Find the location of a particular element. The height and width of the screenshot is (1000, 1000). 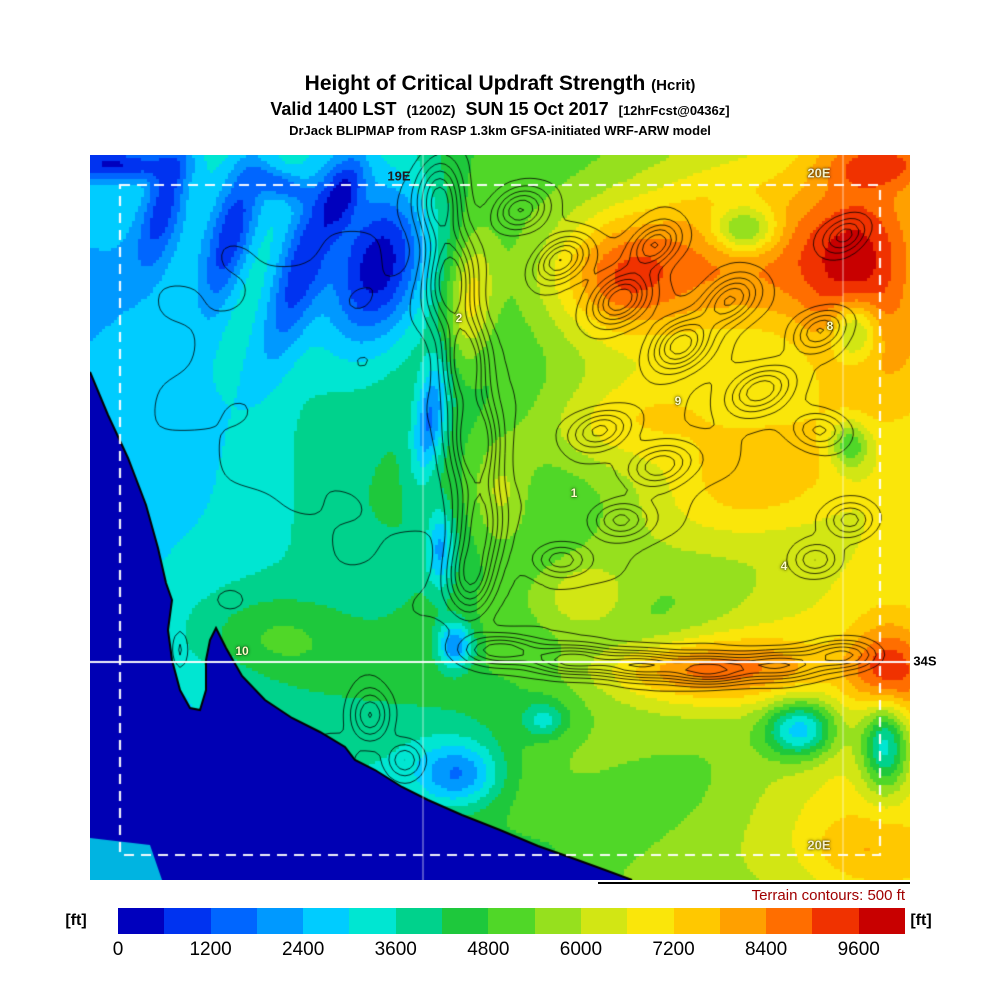

colorbar-tick-label: 1200 is located at coordinates (210, 949).